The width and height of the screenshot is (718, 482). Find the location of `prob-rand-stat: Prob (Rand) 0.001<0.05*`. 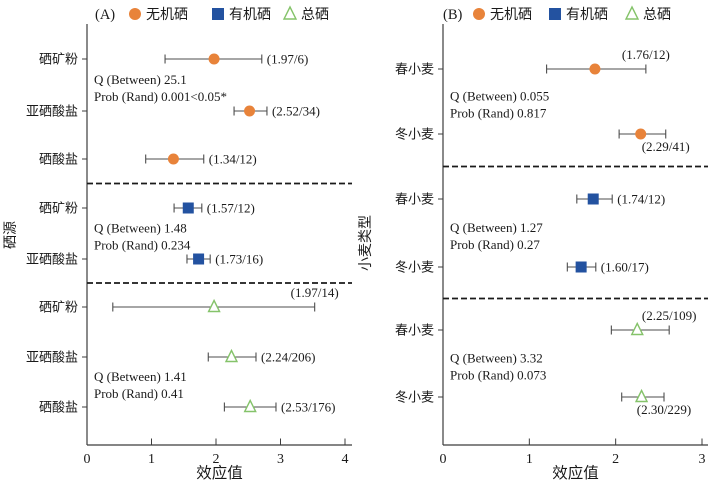

prob-rand-stat: Prob (Rand) 0.001<0.05* is located at coordinates (160, 96).